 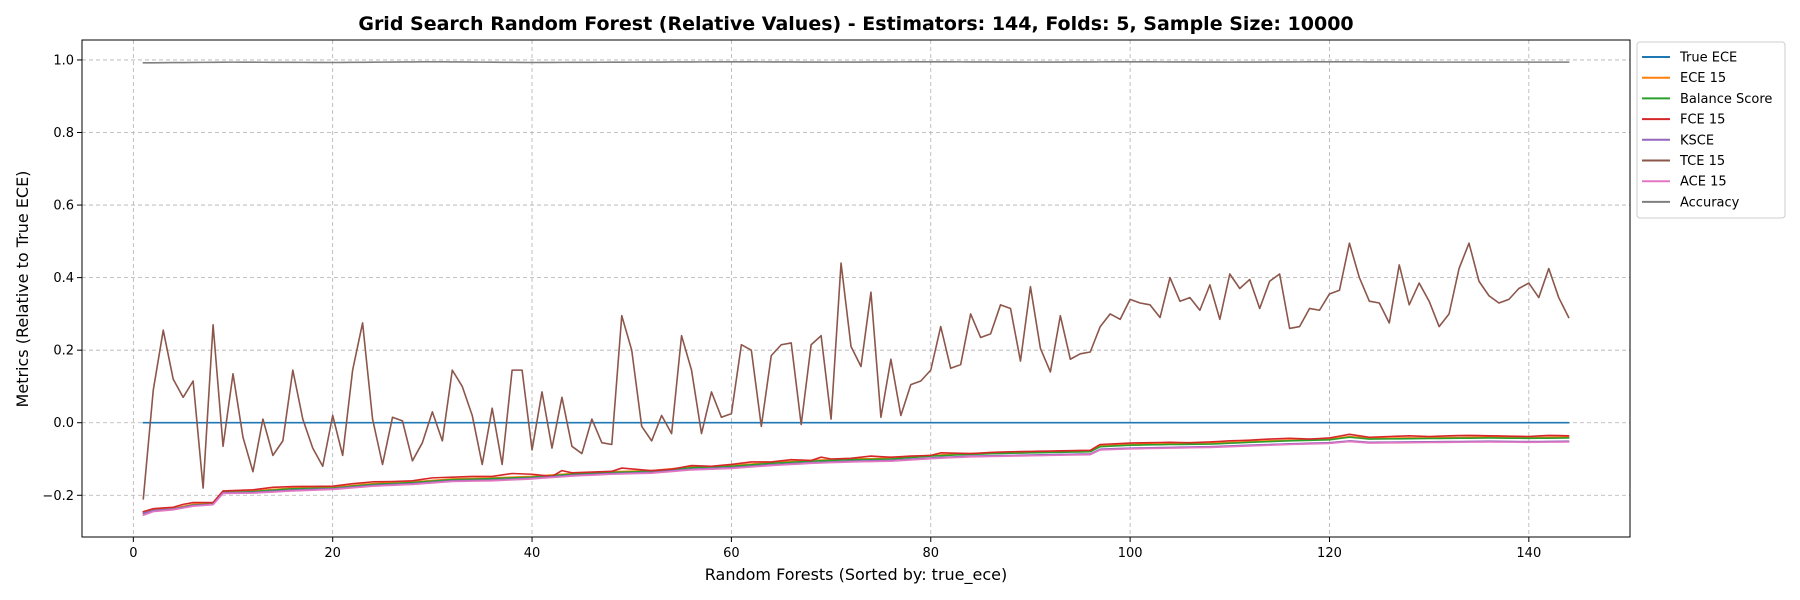 What do you see at coordinates (22, 289) in the screenshot?
I see `y-axis-label: Metrics (Relative to True ECE)` at bounding box center [22, 289].